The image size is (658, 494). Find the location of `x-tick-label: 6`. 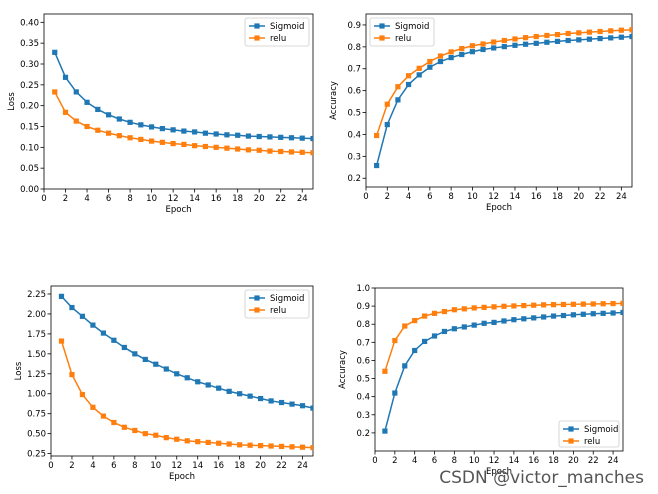

x-tick-label: 6 is located at coordinates (434, 461).